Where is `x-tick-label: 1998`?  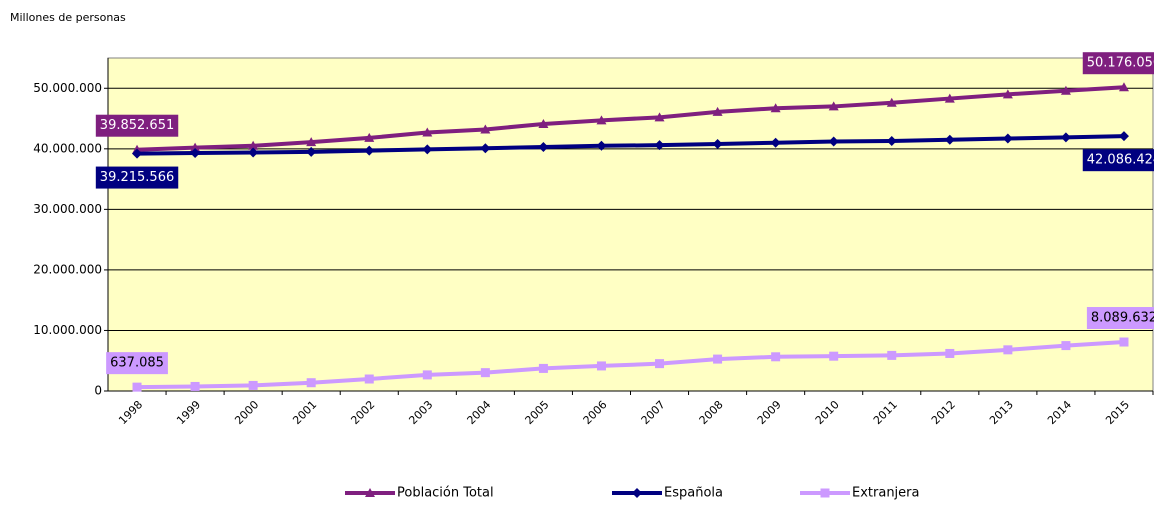
x-tick-label: 1998 is located at coordinates (130, 412).